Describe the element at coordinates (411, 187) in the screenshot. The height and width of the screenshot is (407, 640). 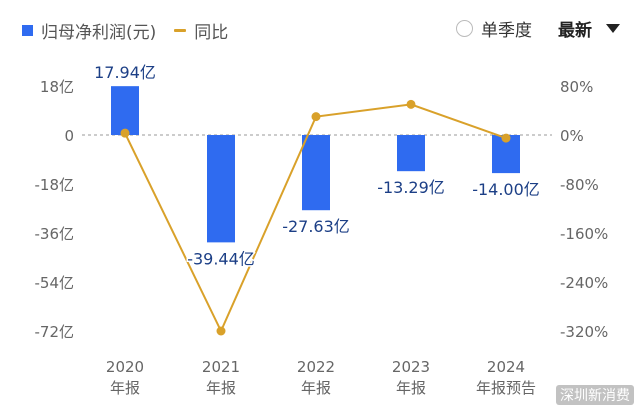
I see `bar-value-label: -13.29亿` at that location.